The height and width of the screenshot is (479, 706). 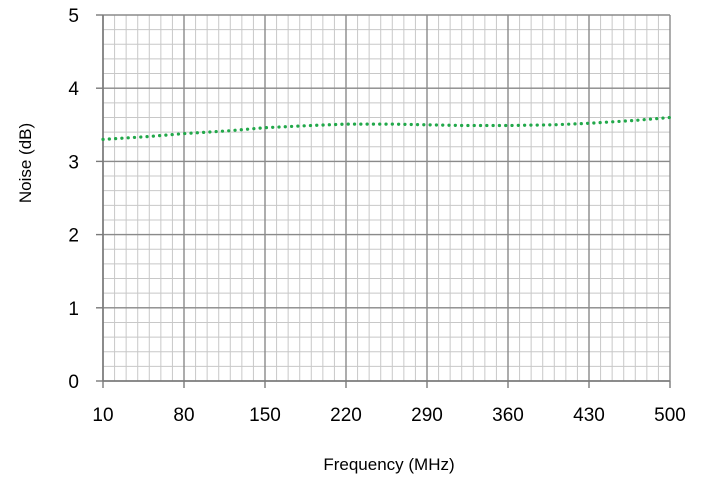 I want to click on y-tick-label: 3, so click(x=73, y=162).